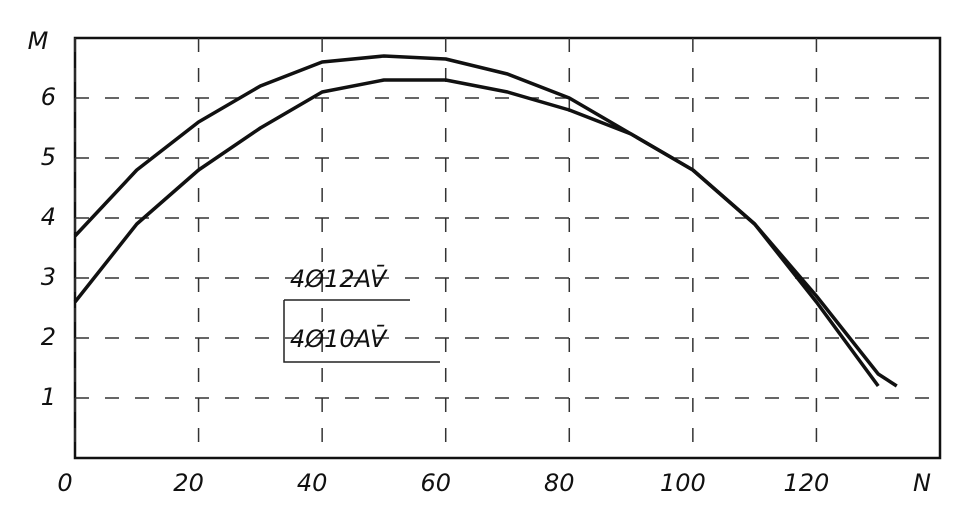 The width and height of the screenshot is (964, 507). What do you see at coordinates (312, 483) in the screenshot?
I see `x-tick-label: 40` at bounding box center [312, 483].